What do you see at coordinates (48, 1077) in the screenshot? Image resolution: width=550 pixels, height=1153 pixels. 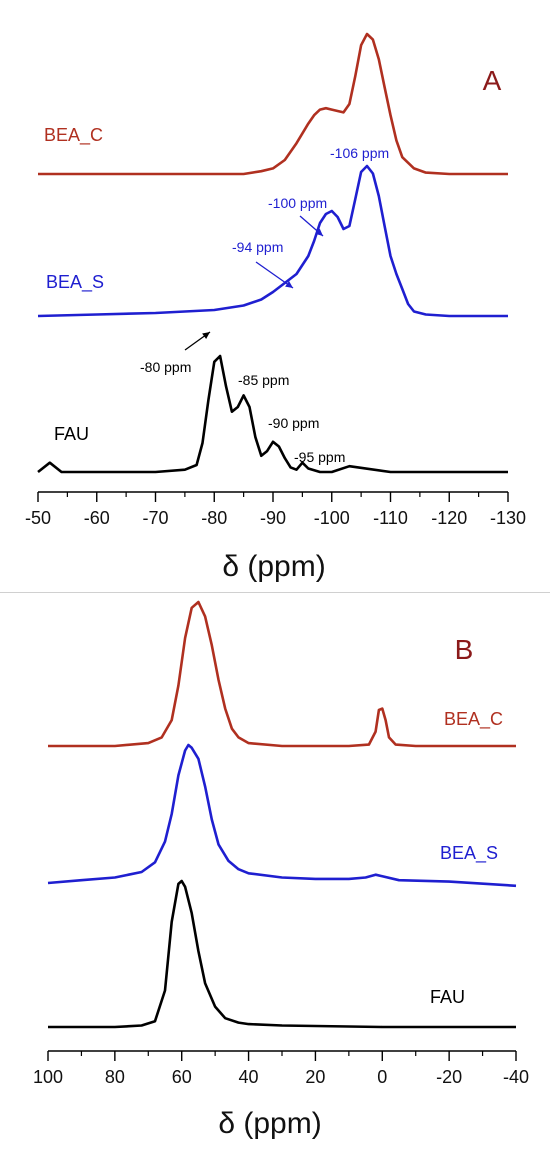 I see `x-tick-label: 100` at bounding box center [48, 1077].